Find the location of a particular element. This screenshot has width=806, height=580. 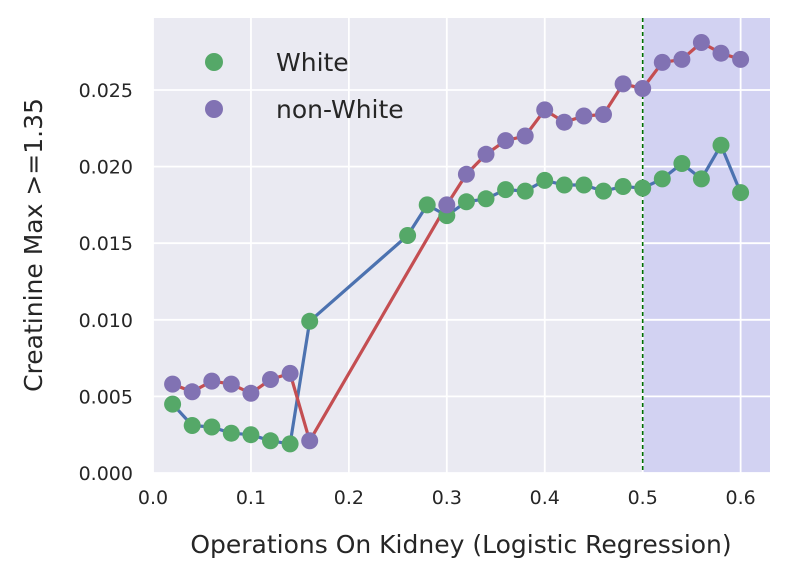

x-tick-label: 0.4 is located at coordinates (545, 498).